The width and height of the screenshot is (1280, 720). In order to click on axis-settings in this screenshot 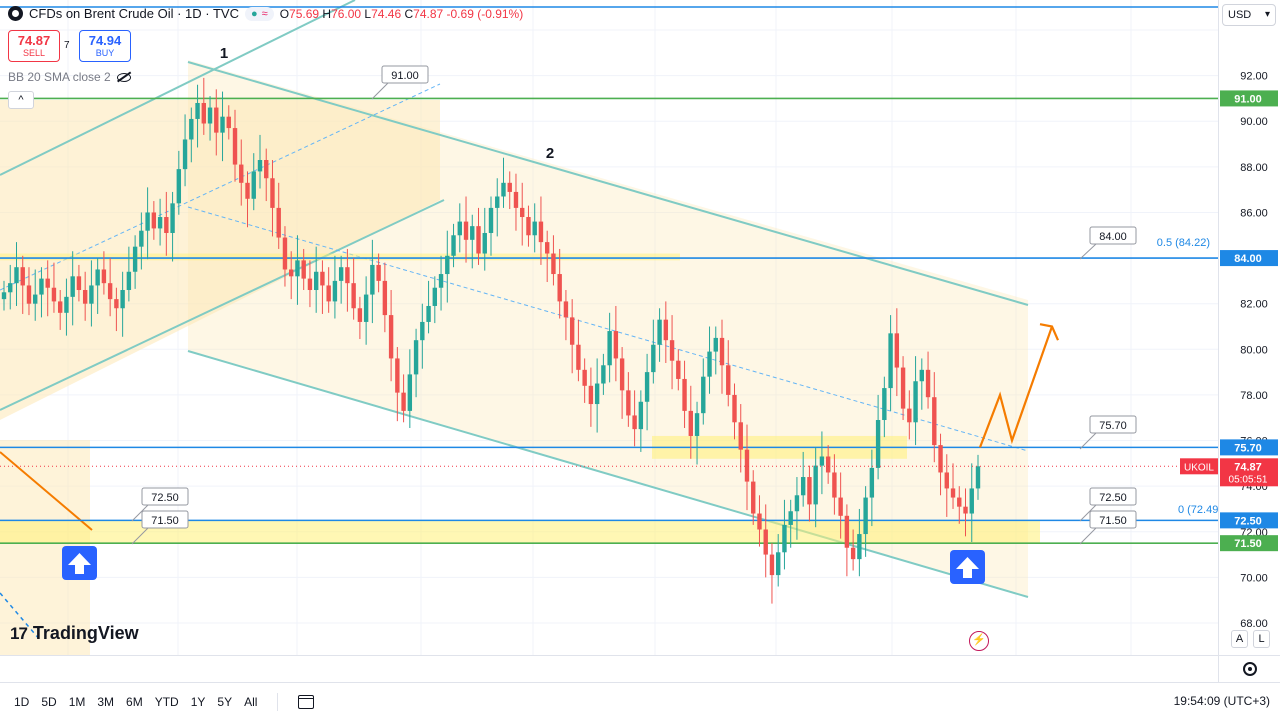, I will do `click(1249, 668)`.